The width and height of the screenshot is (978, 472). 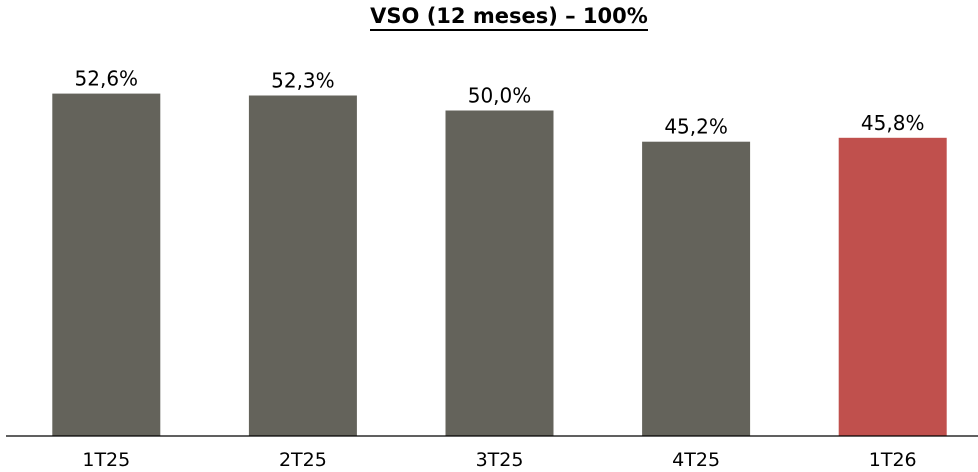 What do you see at coordinates (499, 273) in the screenshot?
I see `bar-3T25` at bounding box center [499, 273].